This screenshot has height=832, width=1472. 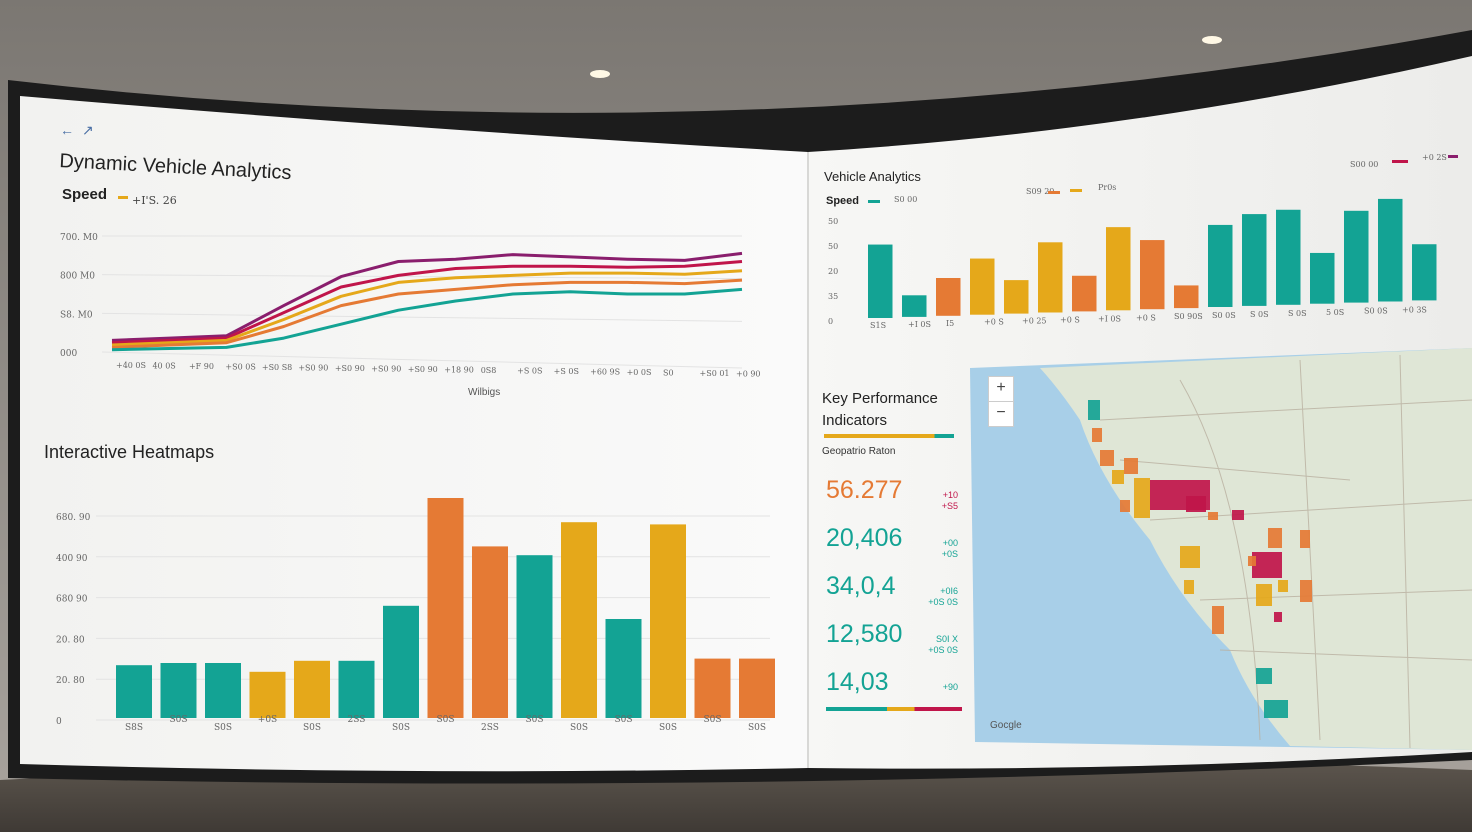 I want to click on x-tick-label: +18 90, so click(x=459, y=370).